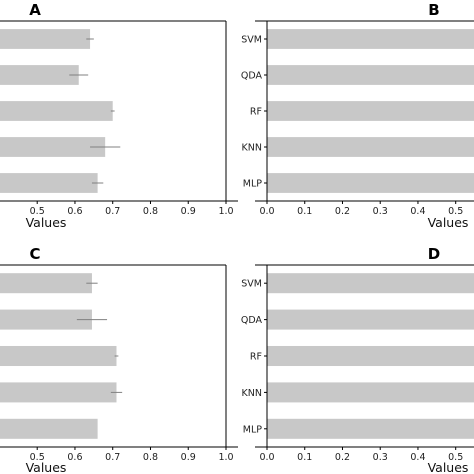  I want to click on panel-letter: D, so click(434, 254).